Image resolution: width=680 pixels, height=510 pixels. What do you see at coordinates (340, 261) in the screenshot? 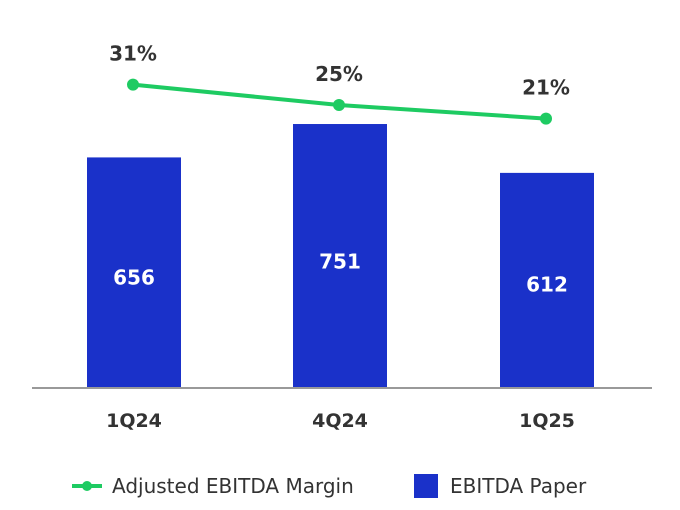
I see `bar-value-label: 751` at bounding box center [340, 261].